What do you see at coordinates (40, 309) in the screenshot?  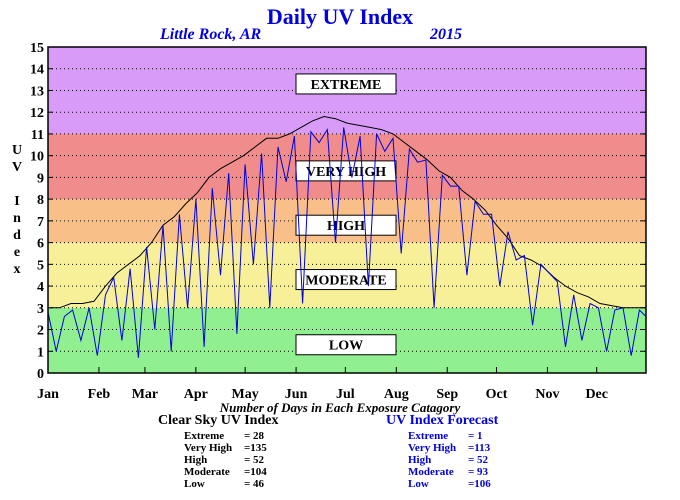 I see `y-tick-label: 3` at bounding box center [40, 309].